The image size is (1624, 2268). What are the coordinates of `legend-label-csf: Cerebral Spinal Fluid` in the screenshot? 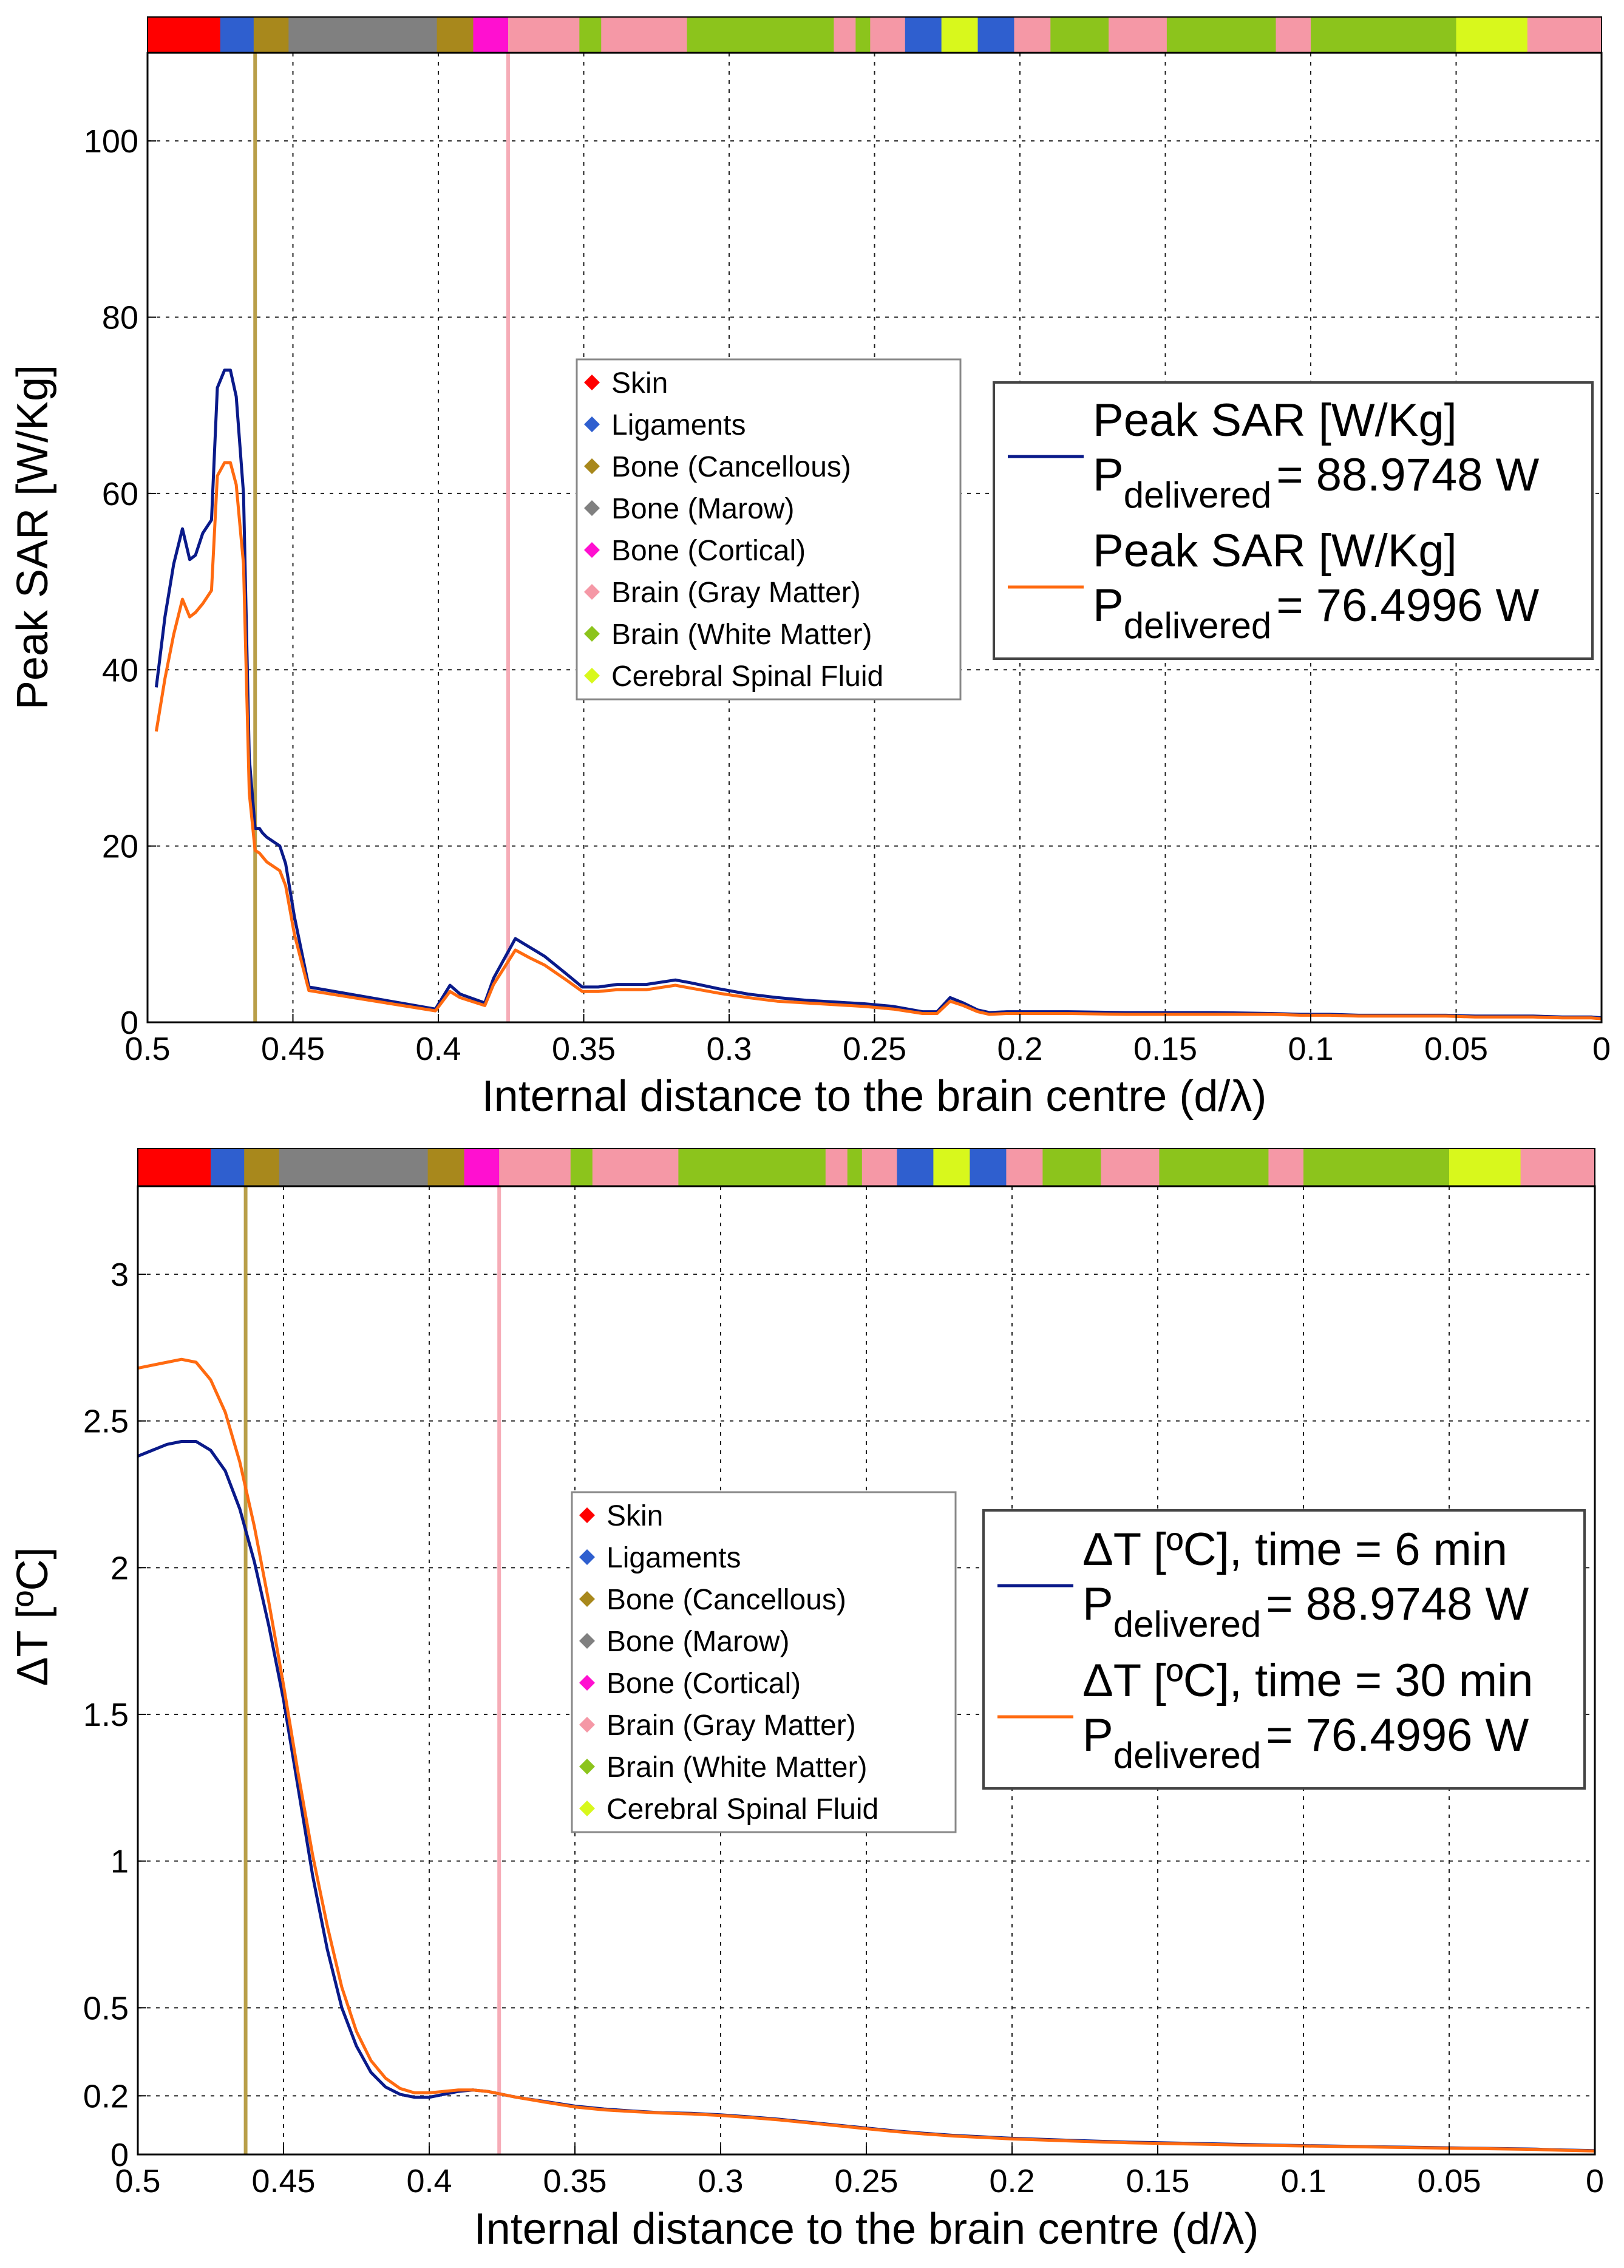 It's located at (747, 676).